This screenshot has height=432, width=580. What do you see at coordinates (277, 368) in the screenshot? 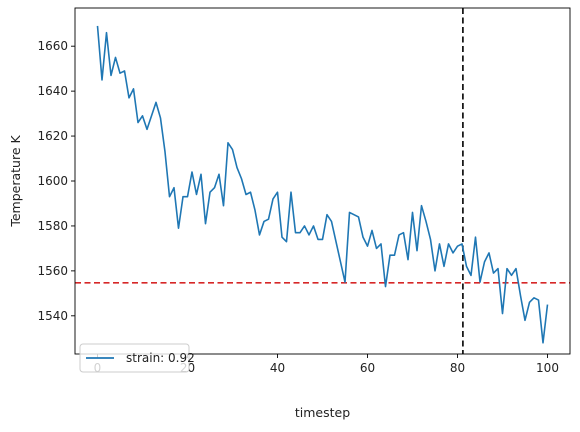
I see `x-tick-label: 40` at bounding box center [277, 368].